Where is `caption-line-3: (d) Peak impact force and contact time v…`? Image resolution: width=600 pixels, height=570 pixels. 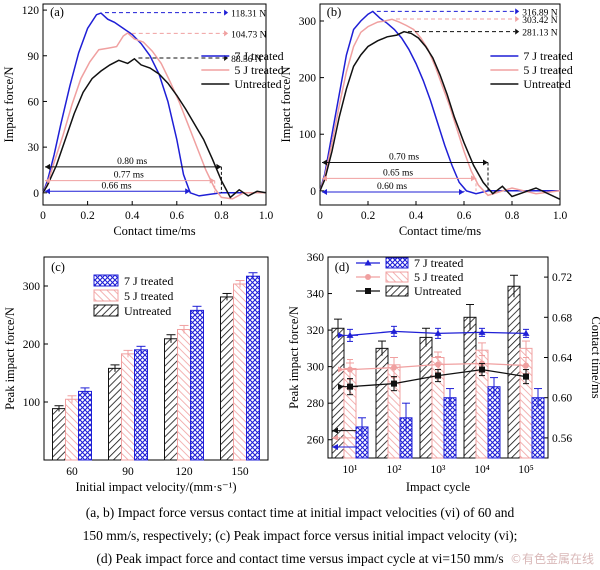 caption-line-3: (d) Peak impact force and contact time v… is located at coordinates (300, 558).